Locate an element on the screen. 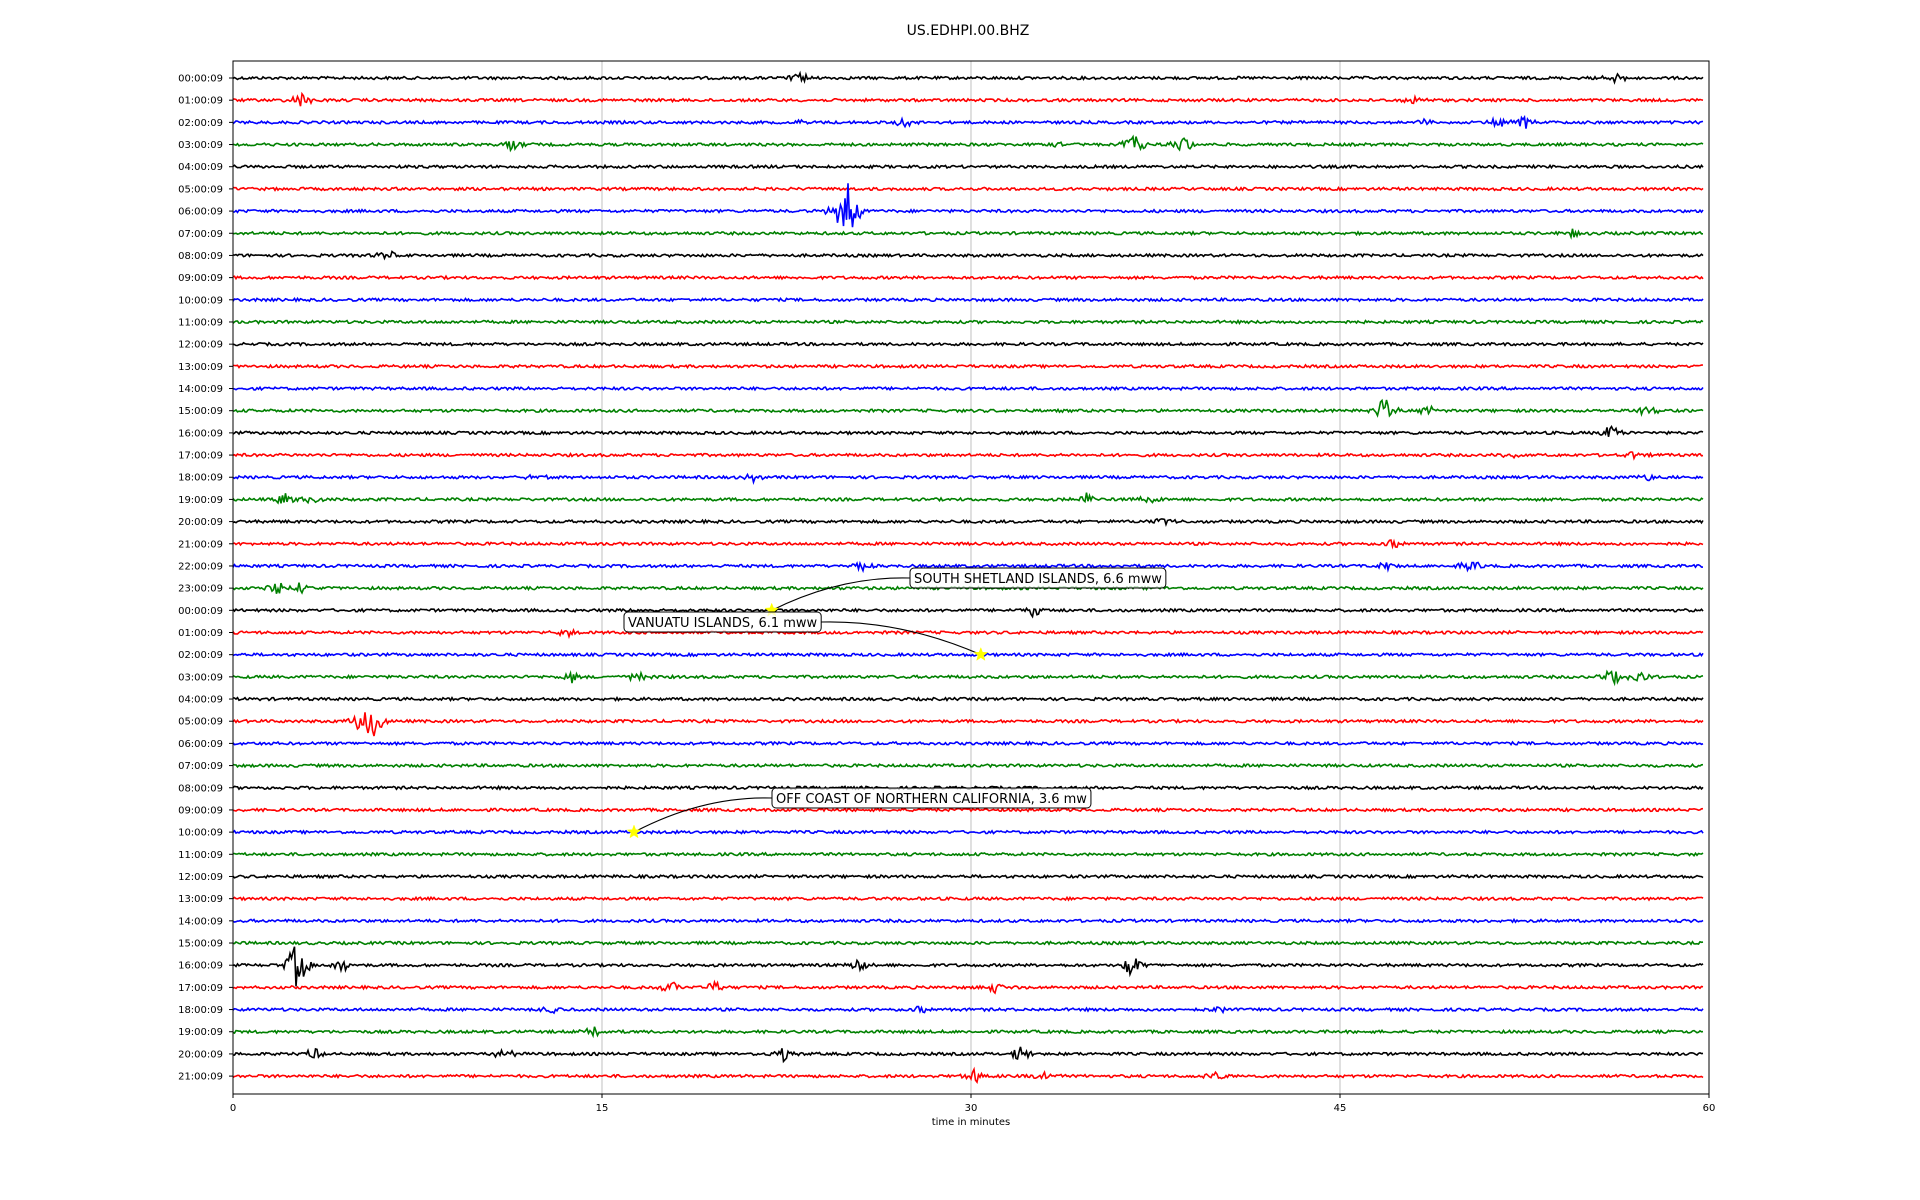 The width and height of the screenshot is (1920, 1200). event-annotation-label: OFF COAST OF NORTHERN CALIFORNIA, 3.6 mw is located at coordinates (931, 799).